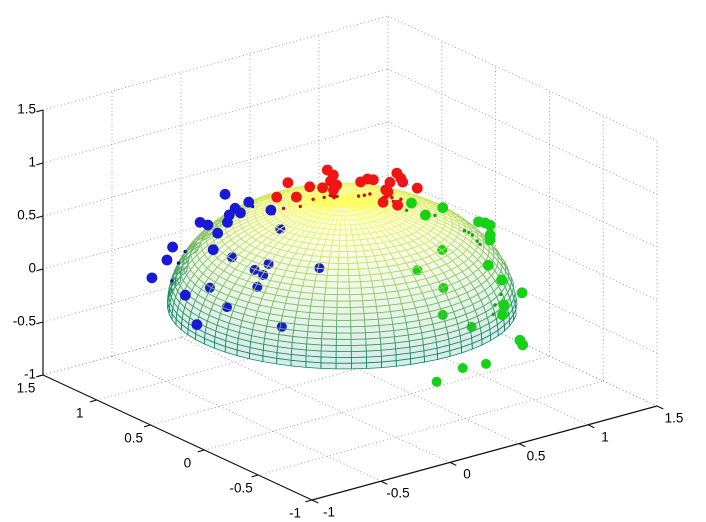 The height and width of the screenshot is (522, 706). I want to click on y-tick-label: 0, so click(467, 474).